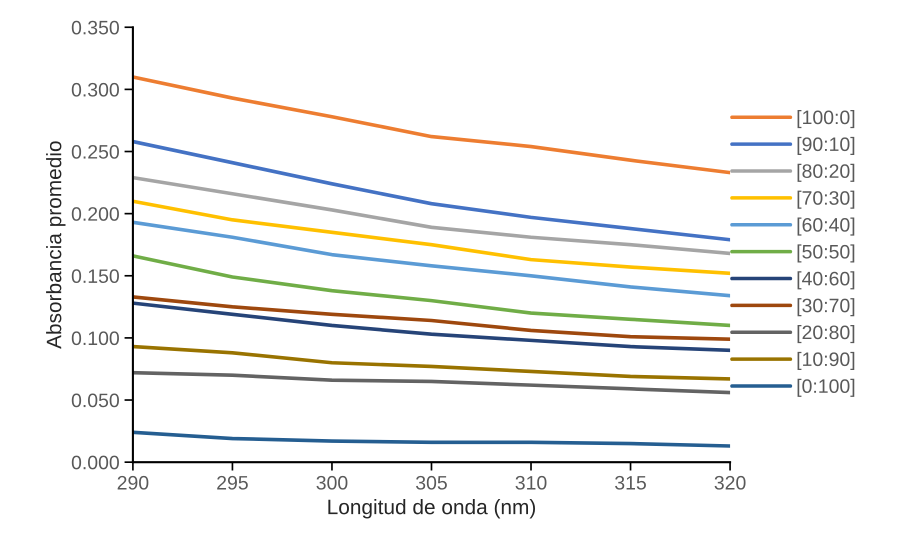 This screenshot has width=898, height=545. What do you see at coordinates (630, 483) in the screenshot?
I see `x-tick-label: 315` at bounding box center [630, 483].